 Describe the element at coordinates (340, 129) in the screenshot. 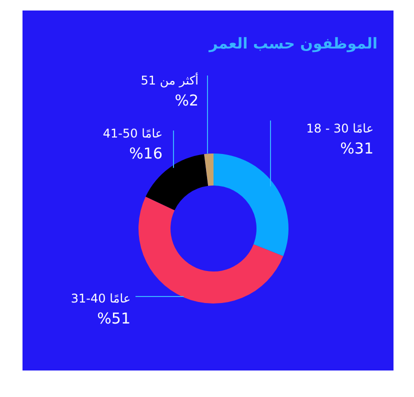

I see `slice-label: 18 - 30 عامًا` at that location.